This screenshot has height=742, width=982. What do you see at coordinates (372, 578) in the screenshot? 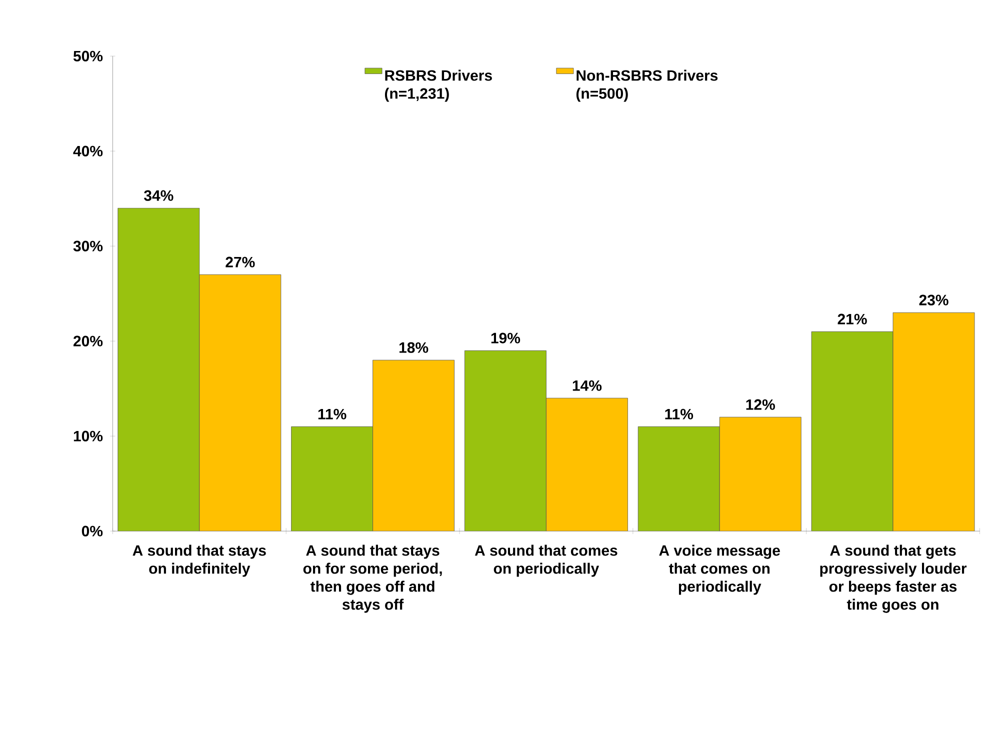
I see `x-tick-label: A sound that stays on for some period, then goes off and stays off` at bounding box center [372, 578].